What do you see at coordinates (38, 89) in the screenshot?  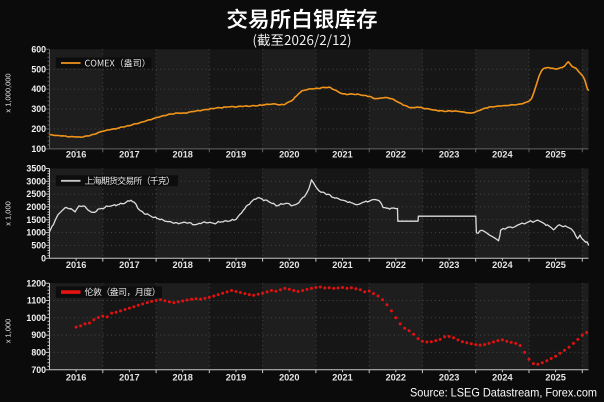 I see `svg-text: 400` at bounding box center [38, 89].